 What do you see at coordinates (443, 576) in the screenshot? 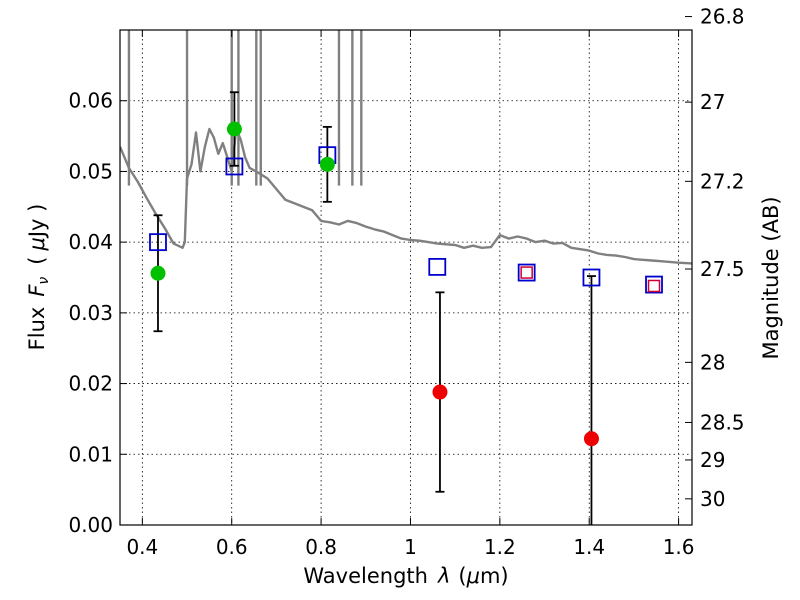
I see `x-axis-title-symbol: λ` at bounding box center [443, 576].